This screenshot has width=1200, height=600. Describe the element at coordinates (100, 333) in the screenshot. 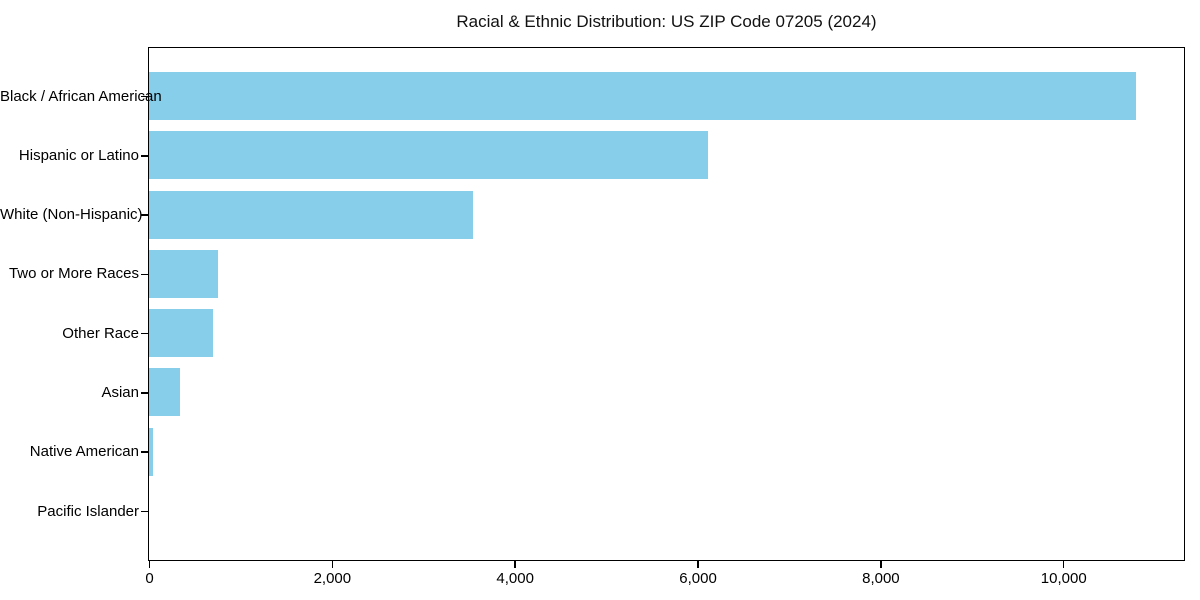

I see `y-tick-label-other-race: Other Race` at that location.